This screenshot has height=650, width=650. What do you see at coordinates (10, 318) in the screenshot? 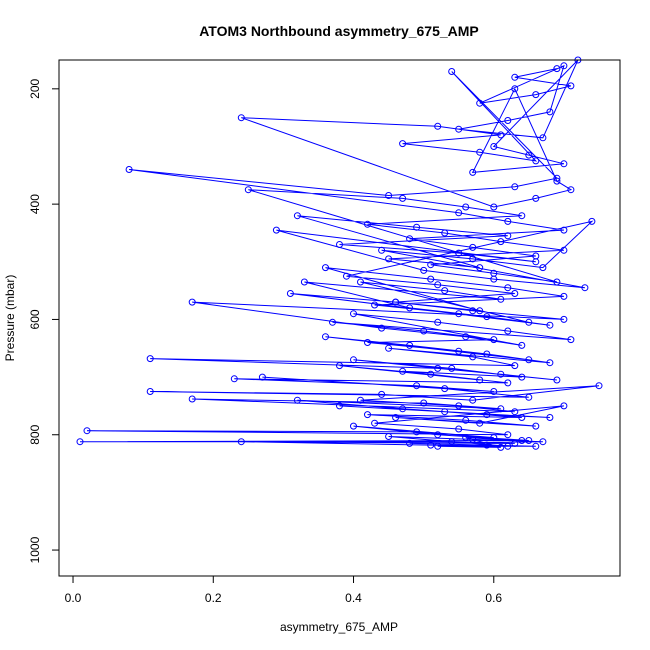
I see `y-axis-label: Pressure (mbar)` at bounding box center [10, 318].